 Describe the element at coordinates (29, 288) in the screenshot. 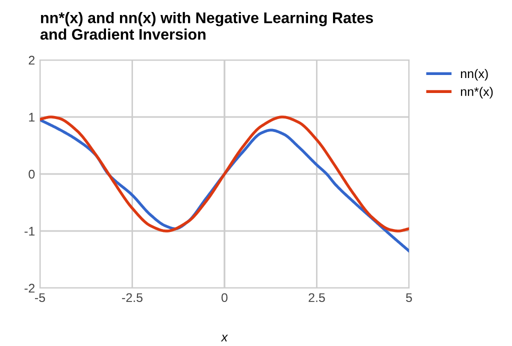

I see `y-tick-label: -2` at that location.